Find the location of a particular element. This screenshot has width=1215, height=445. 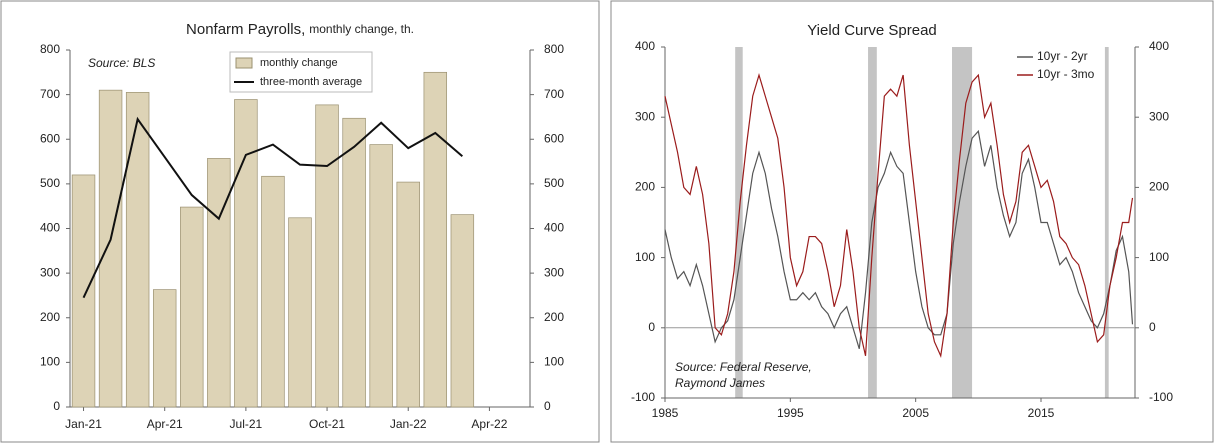

x-tick-label: 1995 is located at coordinates (790, 413).